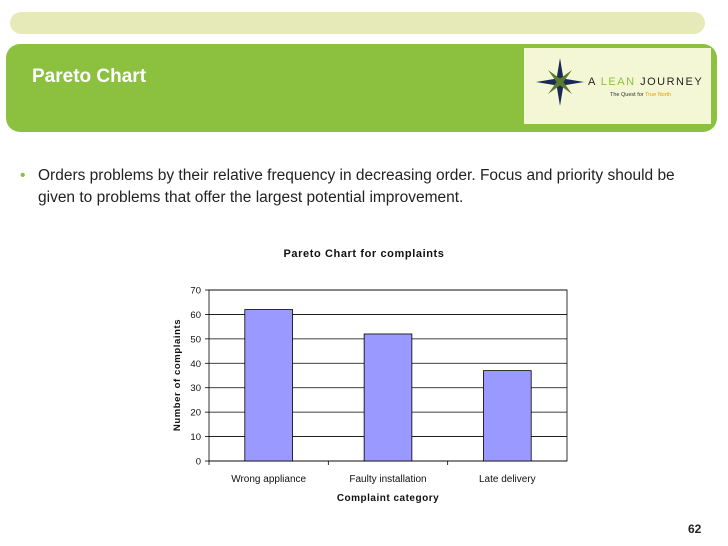  What do you see at coordinates (507, 479) in the screenshot?
I see `x-tick-label: Late delivery` at bounding box center [507, 479].